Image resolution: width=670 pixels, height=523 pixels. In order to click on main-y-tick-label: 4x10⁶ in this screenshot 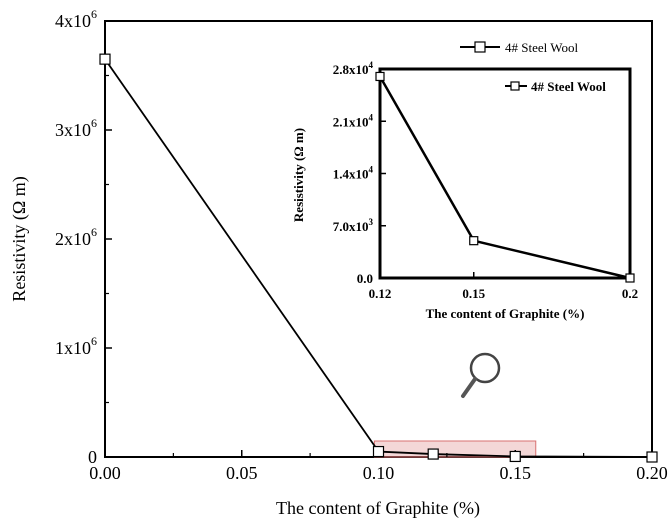, I will do `click(76, 19)`.